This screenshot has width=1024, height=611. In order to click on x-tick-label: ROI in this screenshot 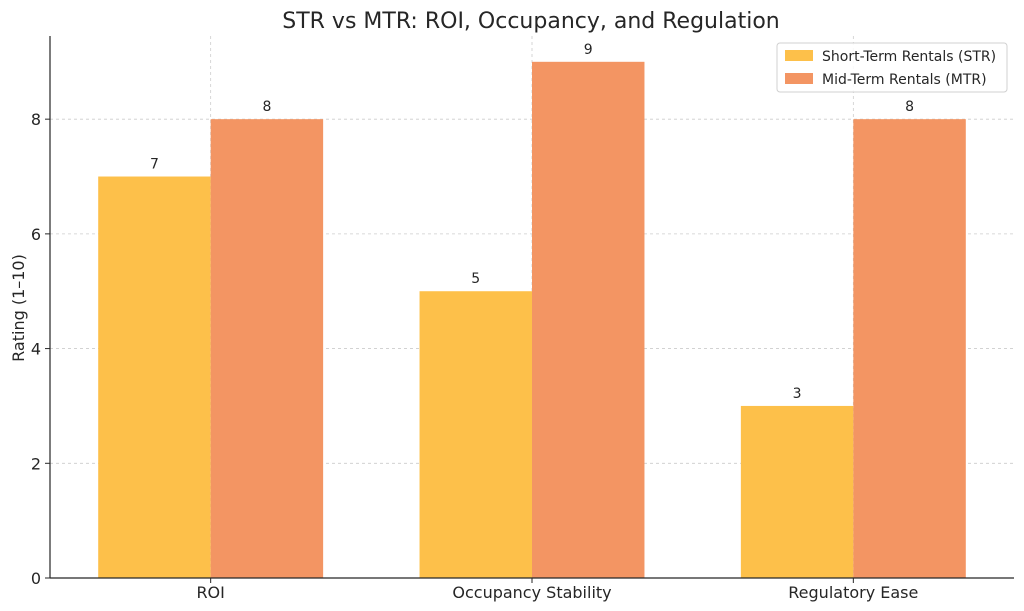, I will do `click(210, 592)`.